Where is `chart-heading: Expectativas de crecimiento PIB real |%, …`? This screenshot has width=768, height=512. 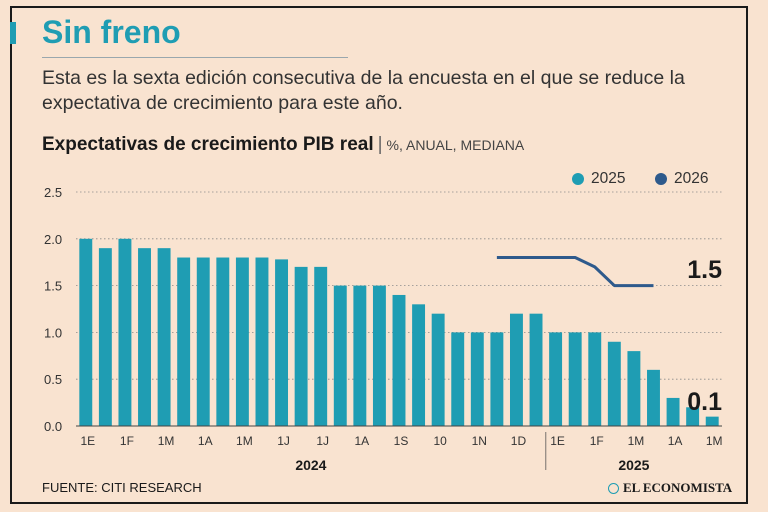 chart-heading: Expectativas de crecimiento PIB real |%, … is located at coordinates (283, 145).